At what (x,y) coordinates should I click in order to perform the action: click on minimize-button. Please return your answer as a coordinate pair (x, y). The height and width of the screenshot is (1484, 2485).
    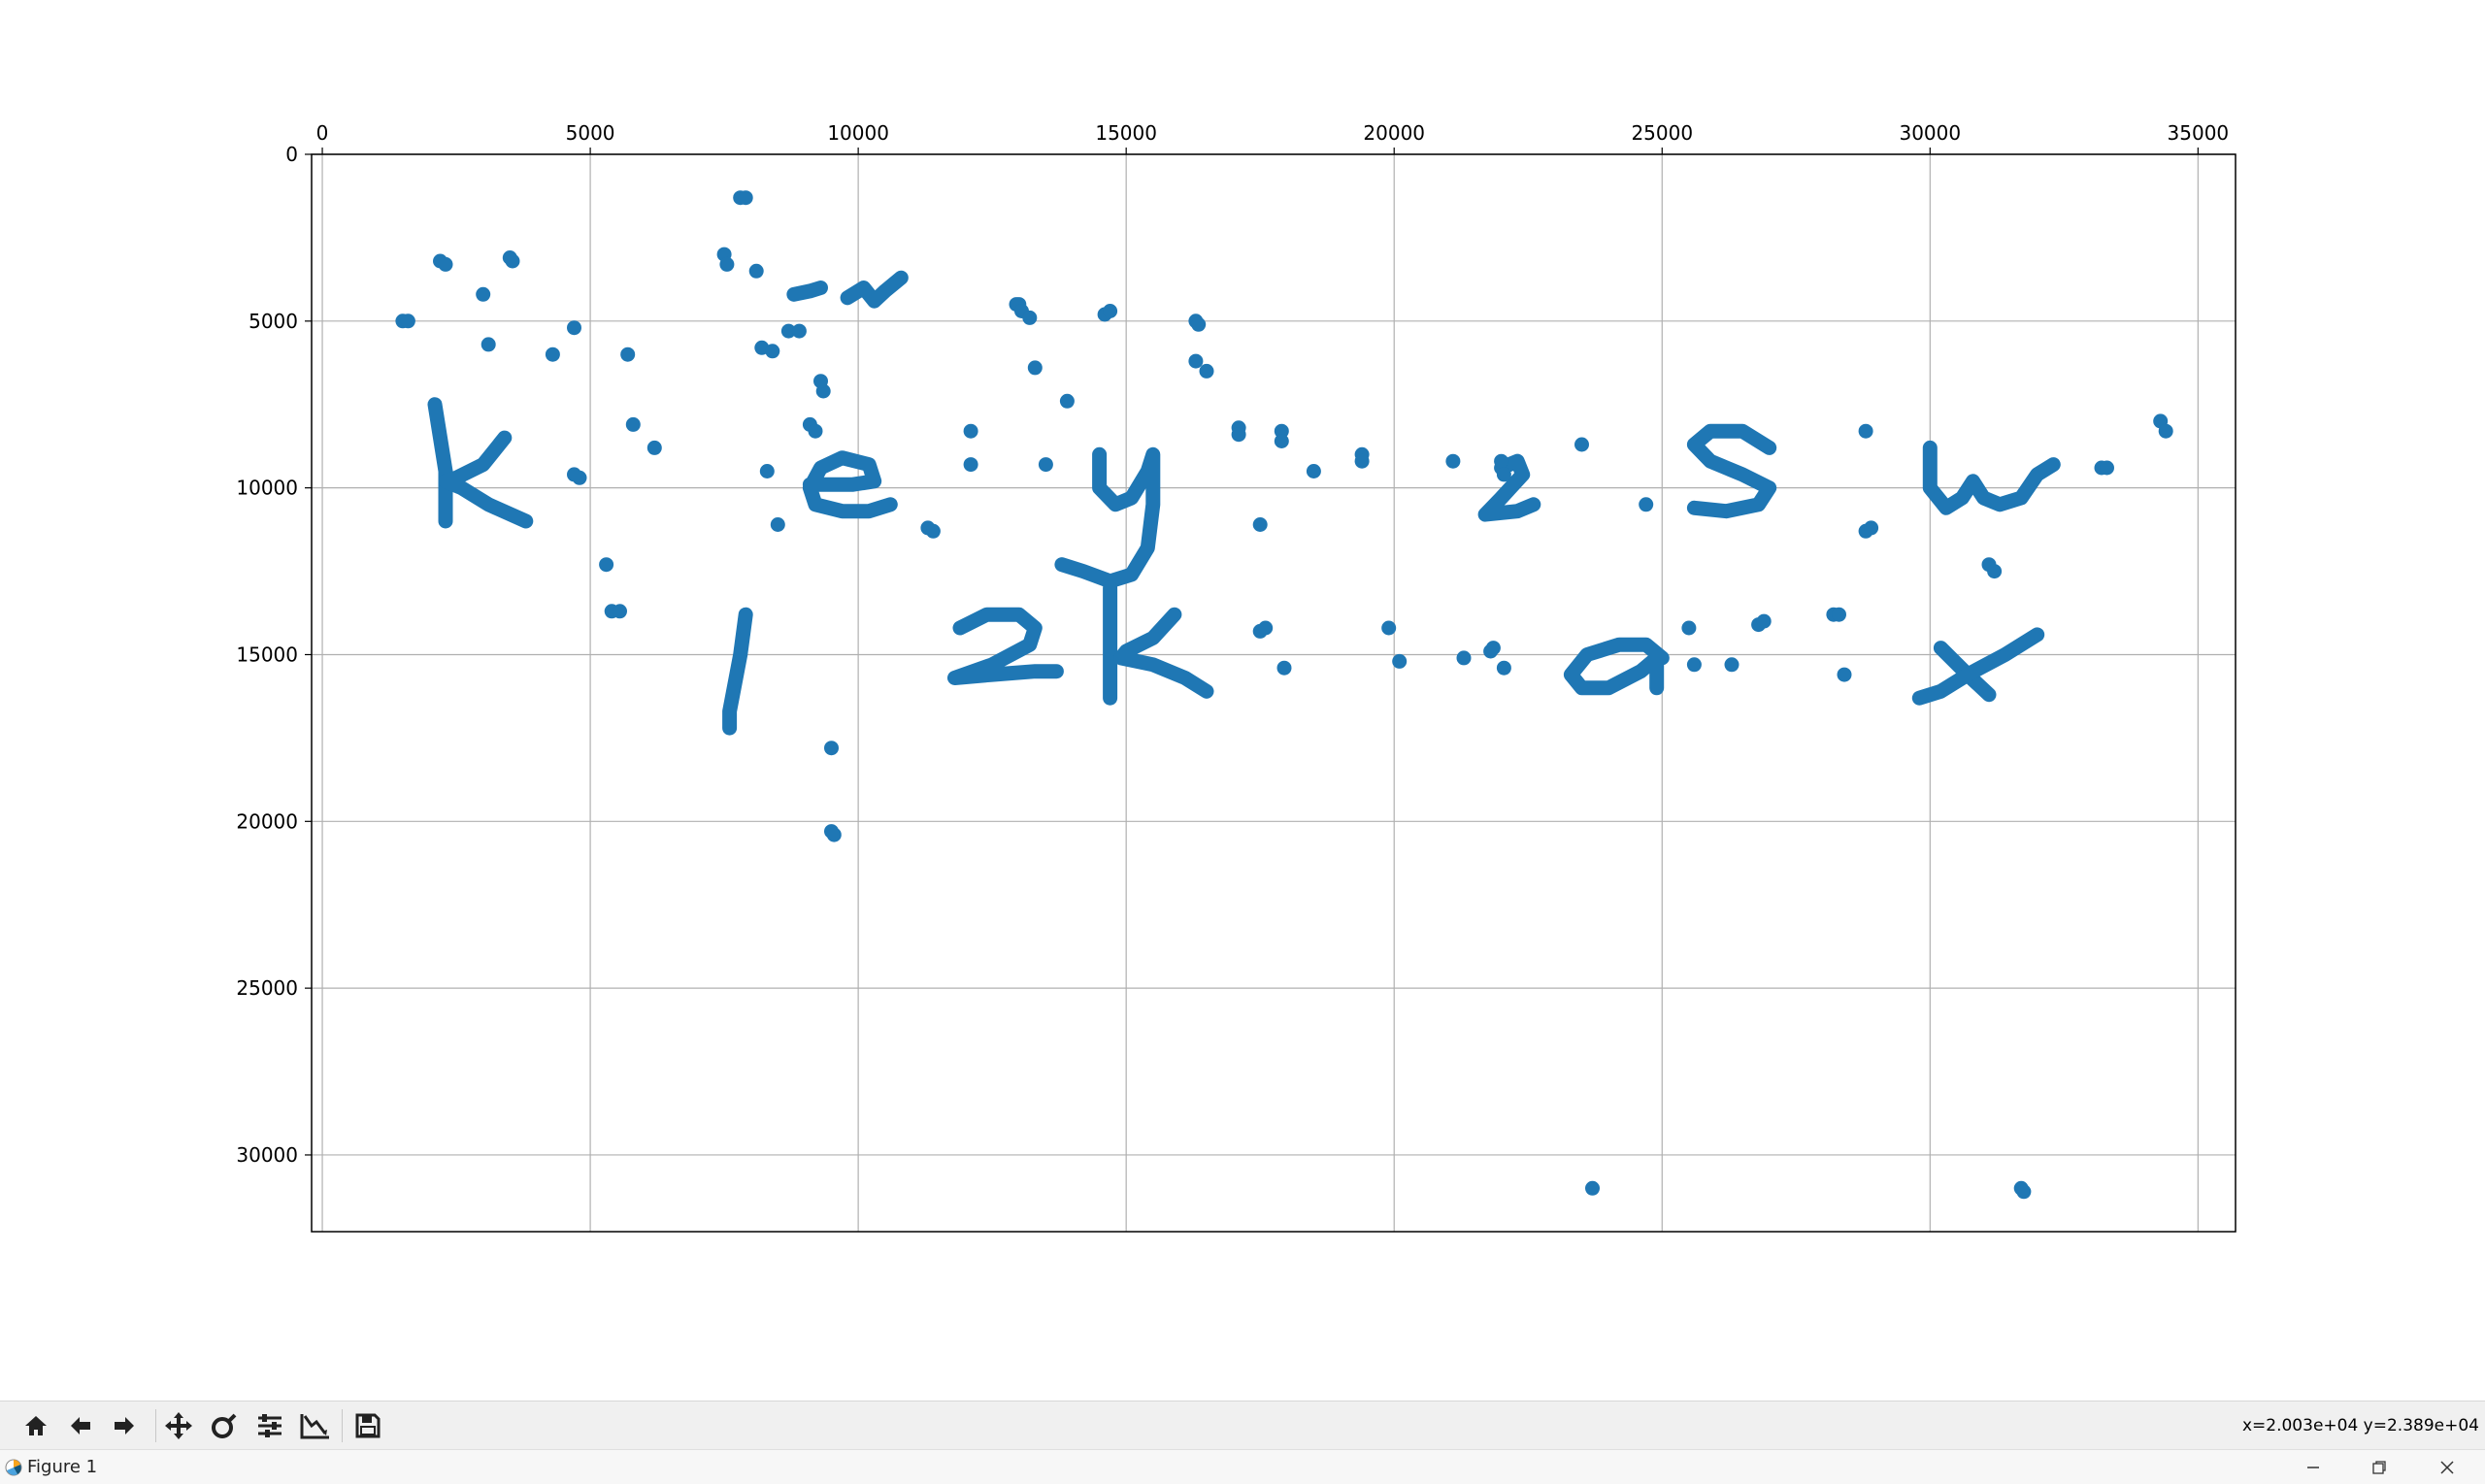
    Looking at the image, I should click on (2313, 1467).